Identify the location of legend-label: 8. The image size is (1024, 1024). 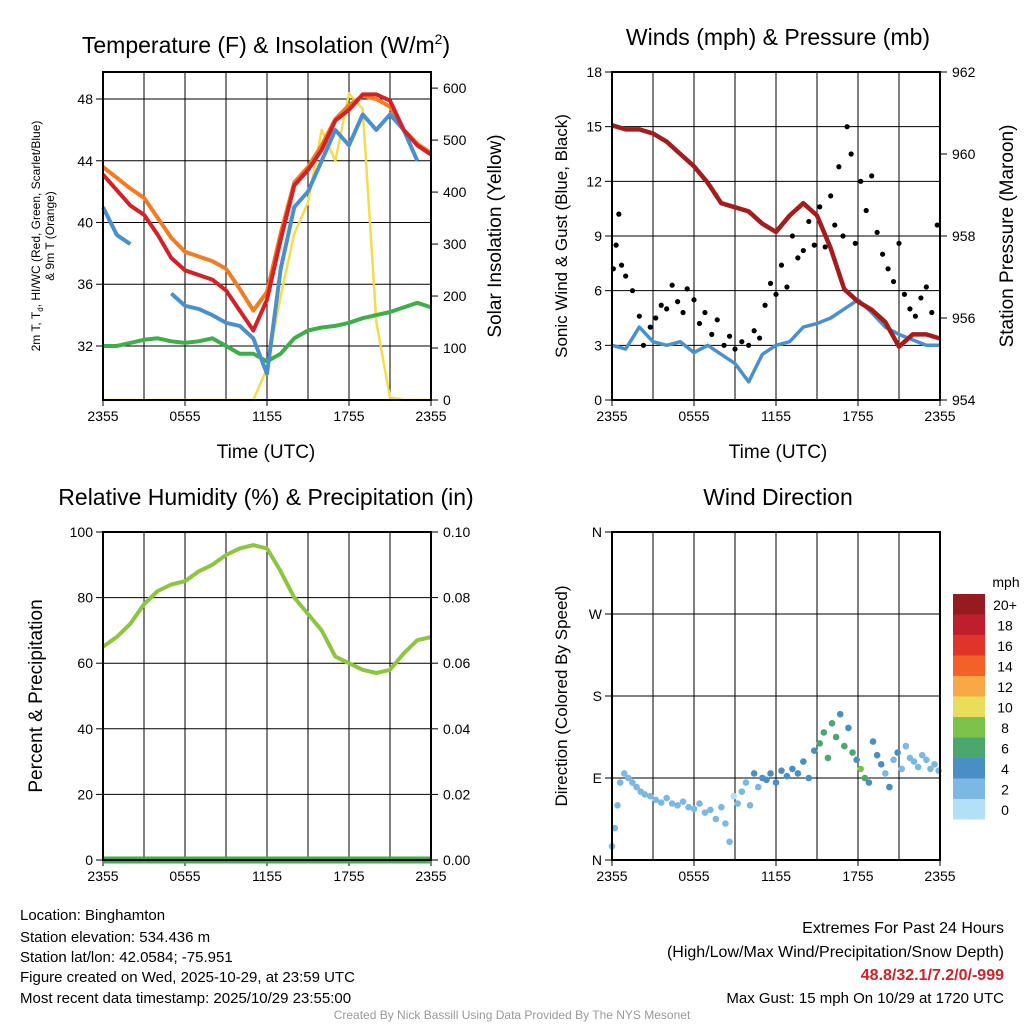
(1005, 728).